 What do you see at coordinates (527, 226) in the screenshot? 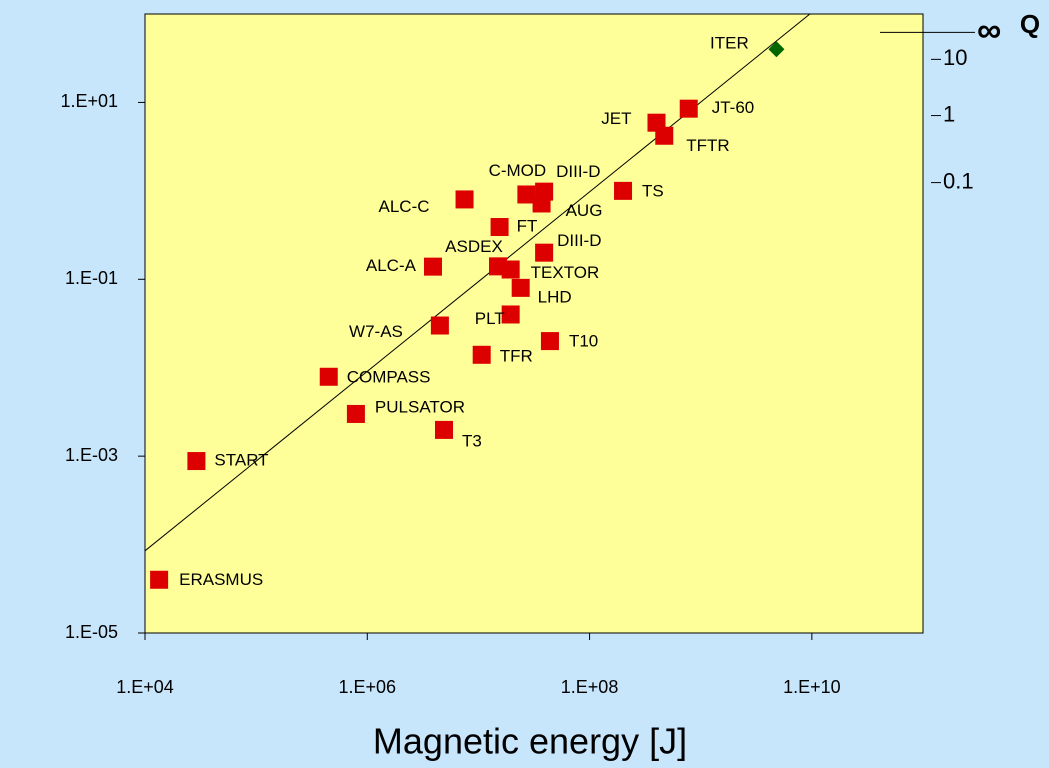
I see `point-label: FT` at bounding box center [527, 226].